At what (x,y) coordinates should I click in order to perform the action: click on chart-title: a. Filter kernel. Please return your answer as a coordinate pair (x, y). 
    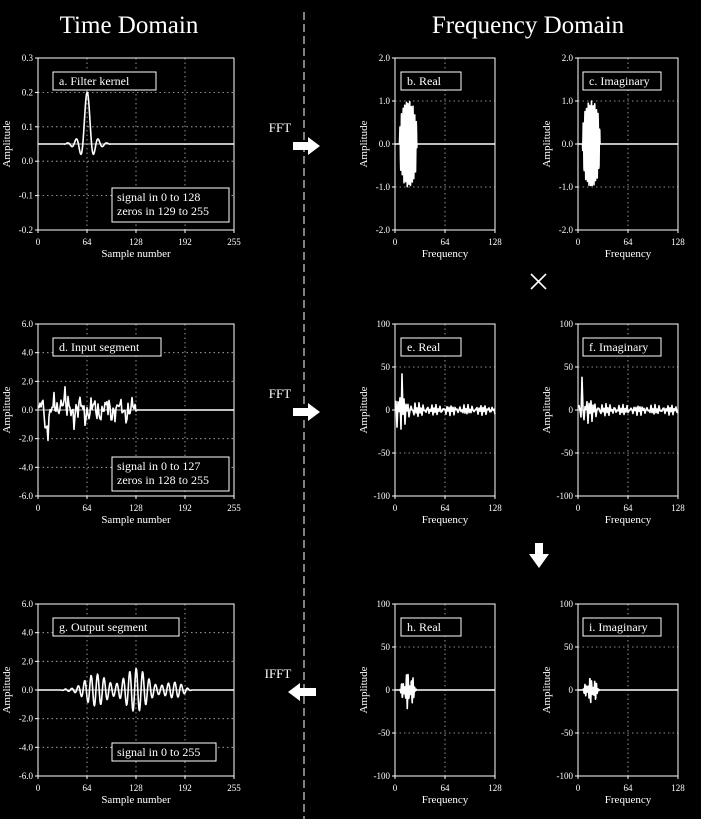
    Looking at the image, I should click on (94, 81).